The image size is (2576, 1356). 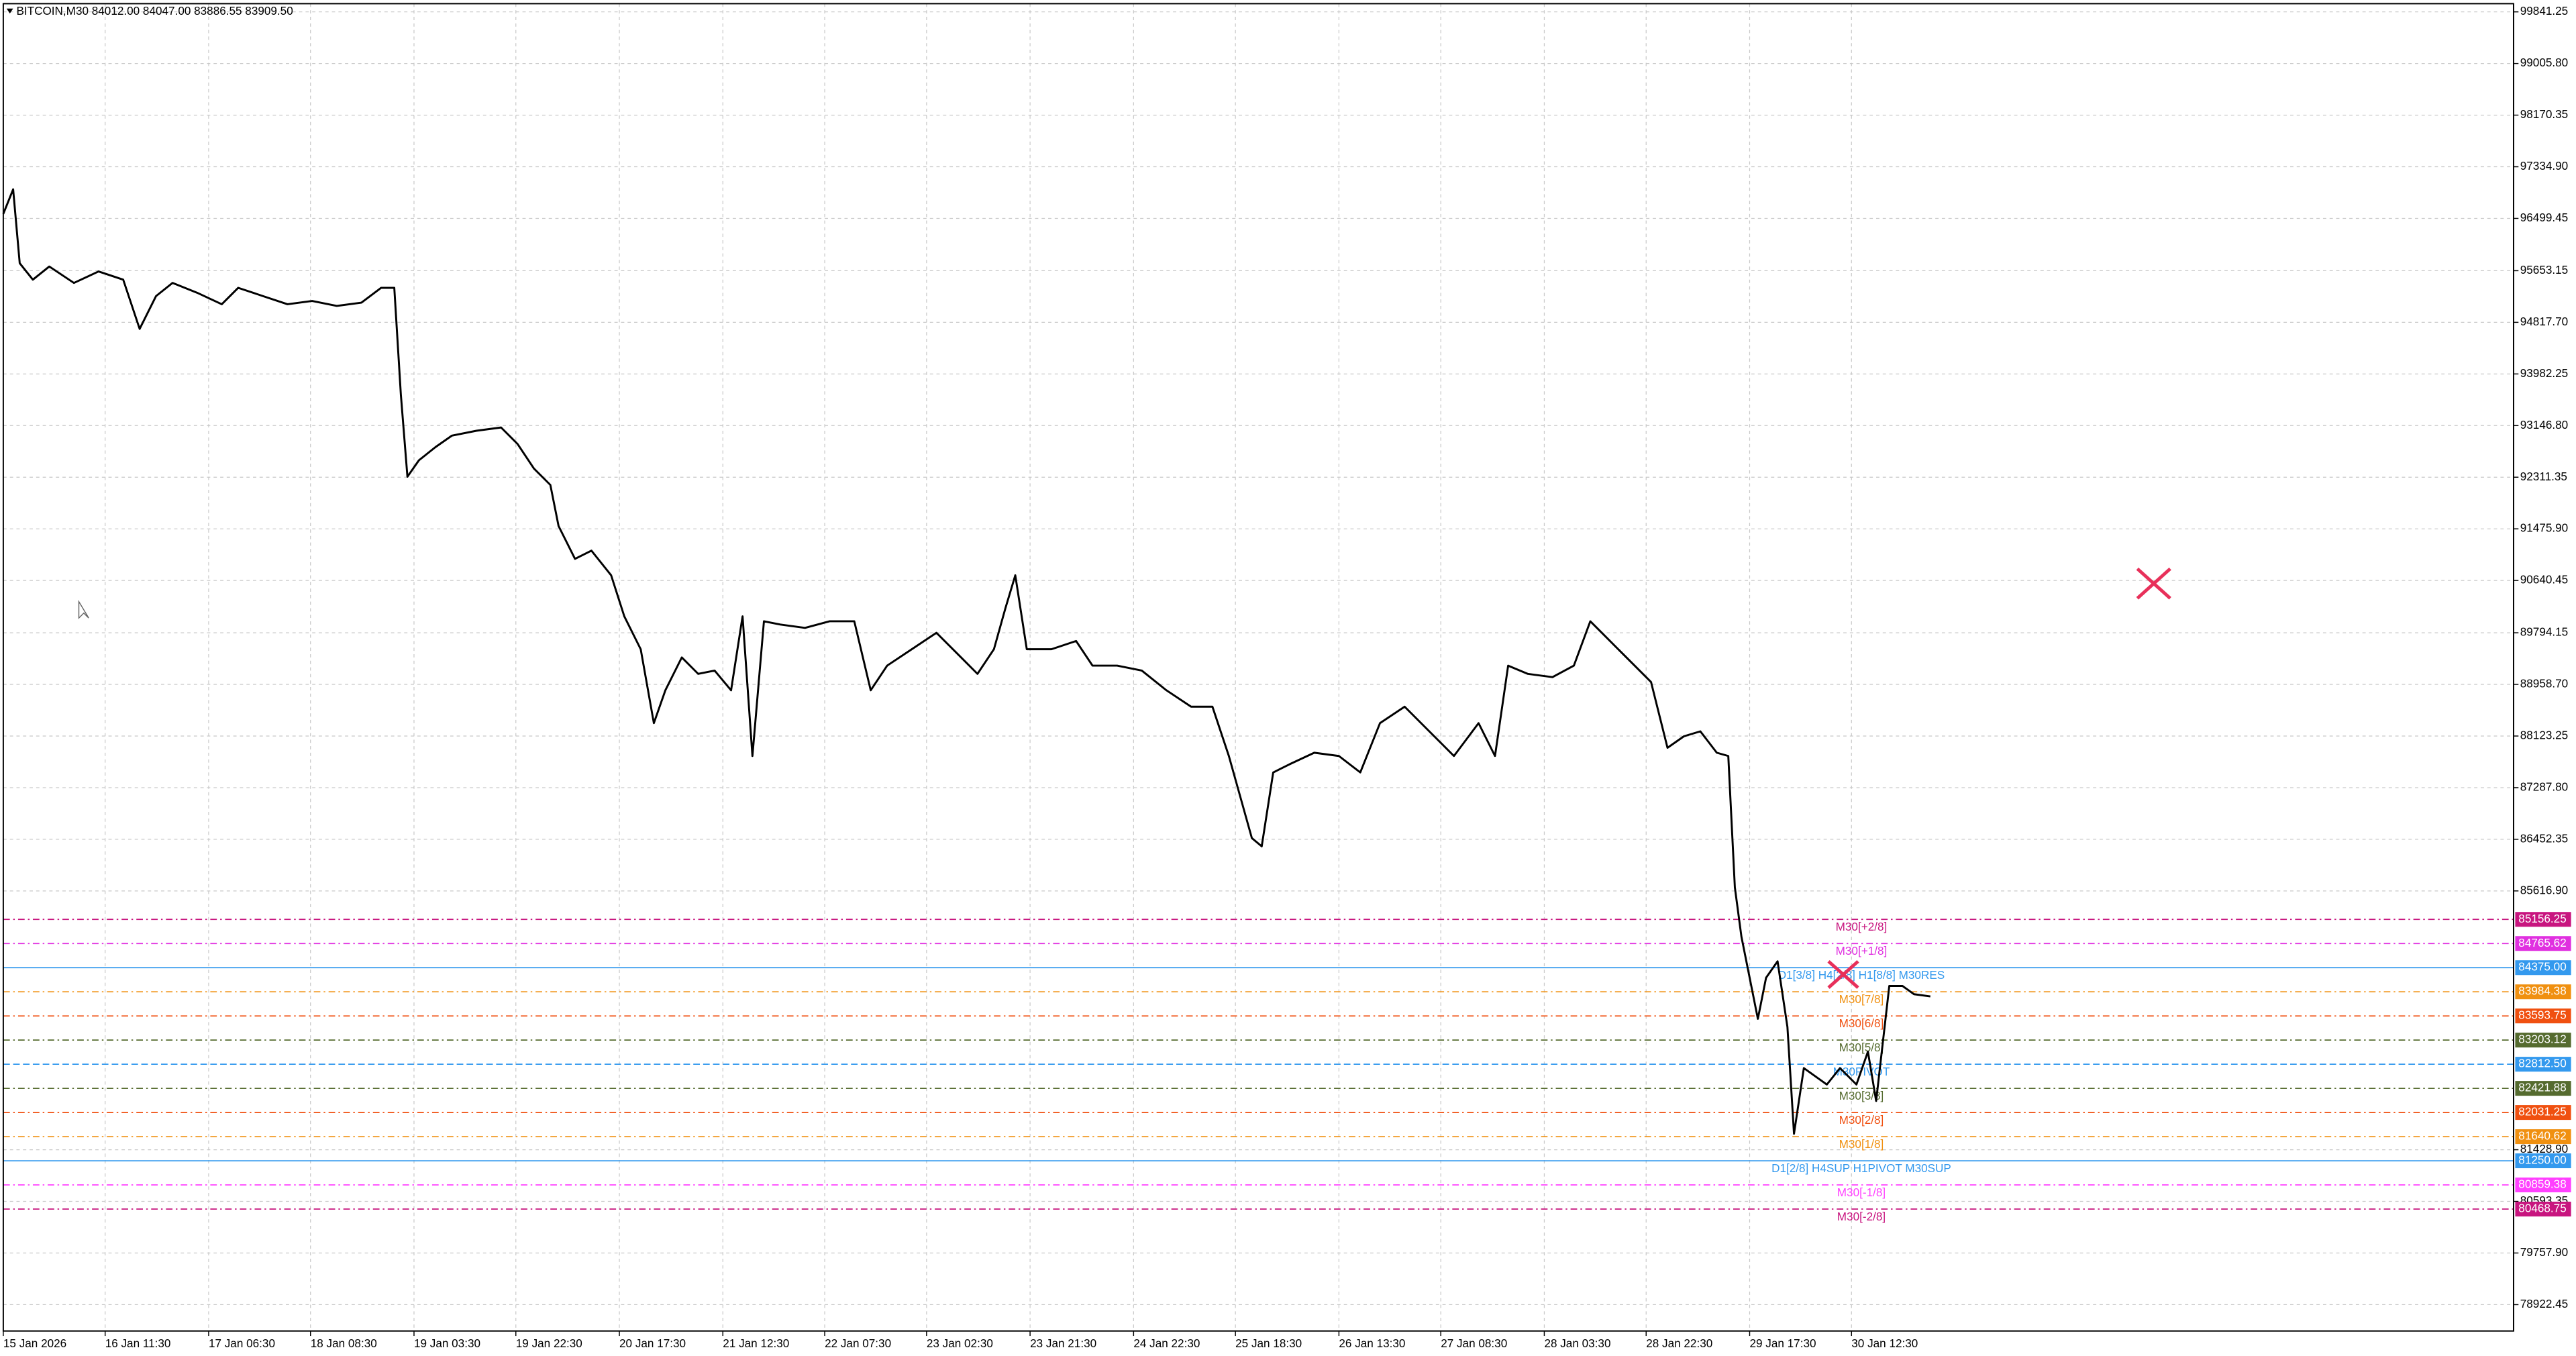 What do you see at coordinates (2544, 632) in the screenshot?
I see `y-tick-label: 89794.15` at bounding box center [2544, 632].